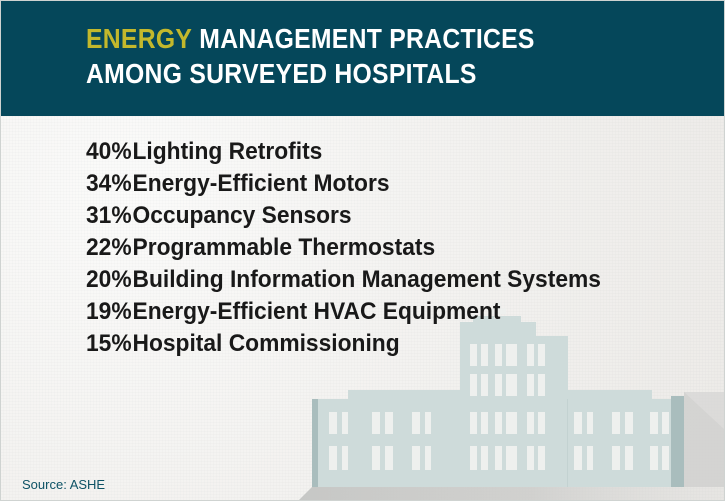 The width and height of the screenshot is (725, 501). I want to click on list-item-percent: 15%, so click(109, 343).